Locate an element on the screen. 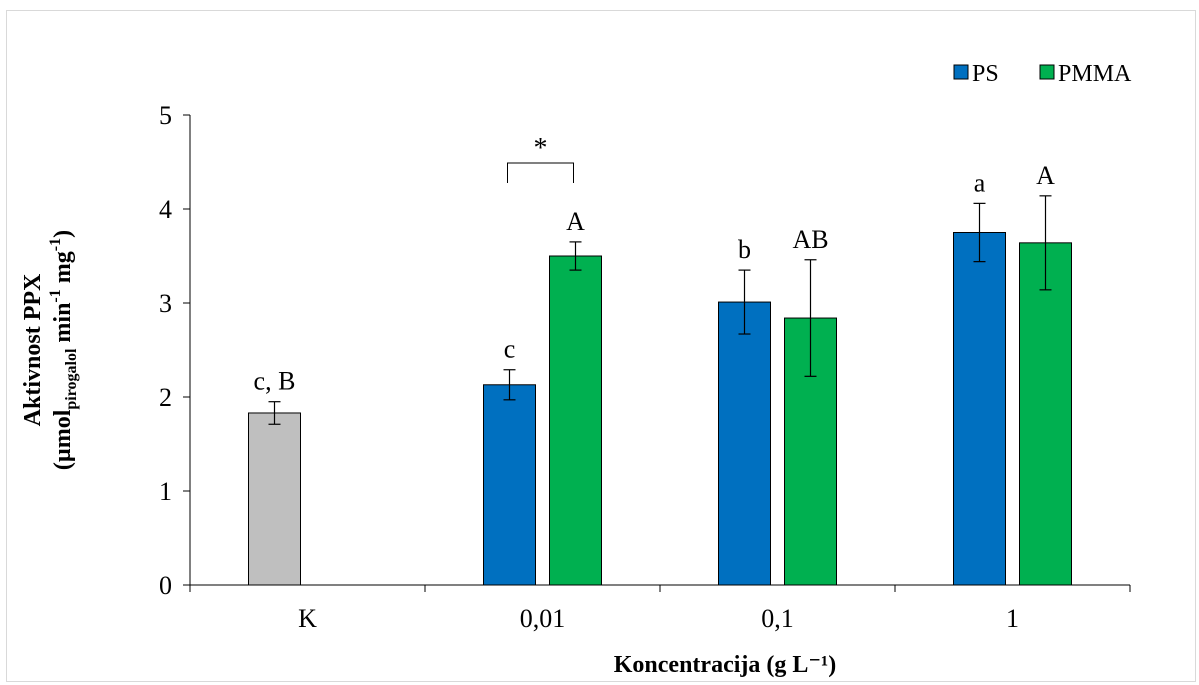 The width and height of the screenshot is (1199, 685). ylabel-close: ) is located at coordinates (63, 234).